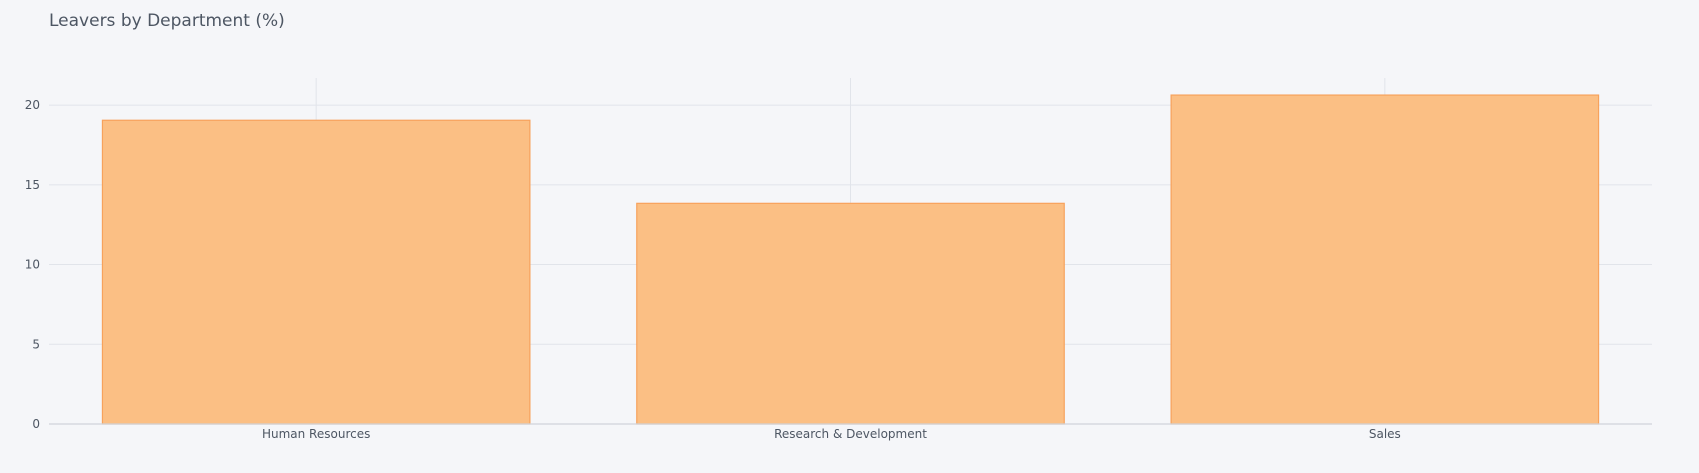 This screenshot has height=473, width=1699. What do you see at coordinates (316, 434) in the screenshot?
I see `x-tick-label: Human Resources` at bounding box center [316, 434].